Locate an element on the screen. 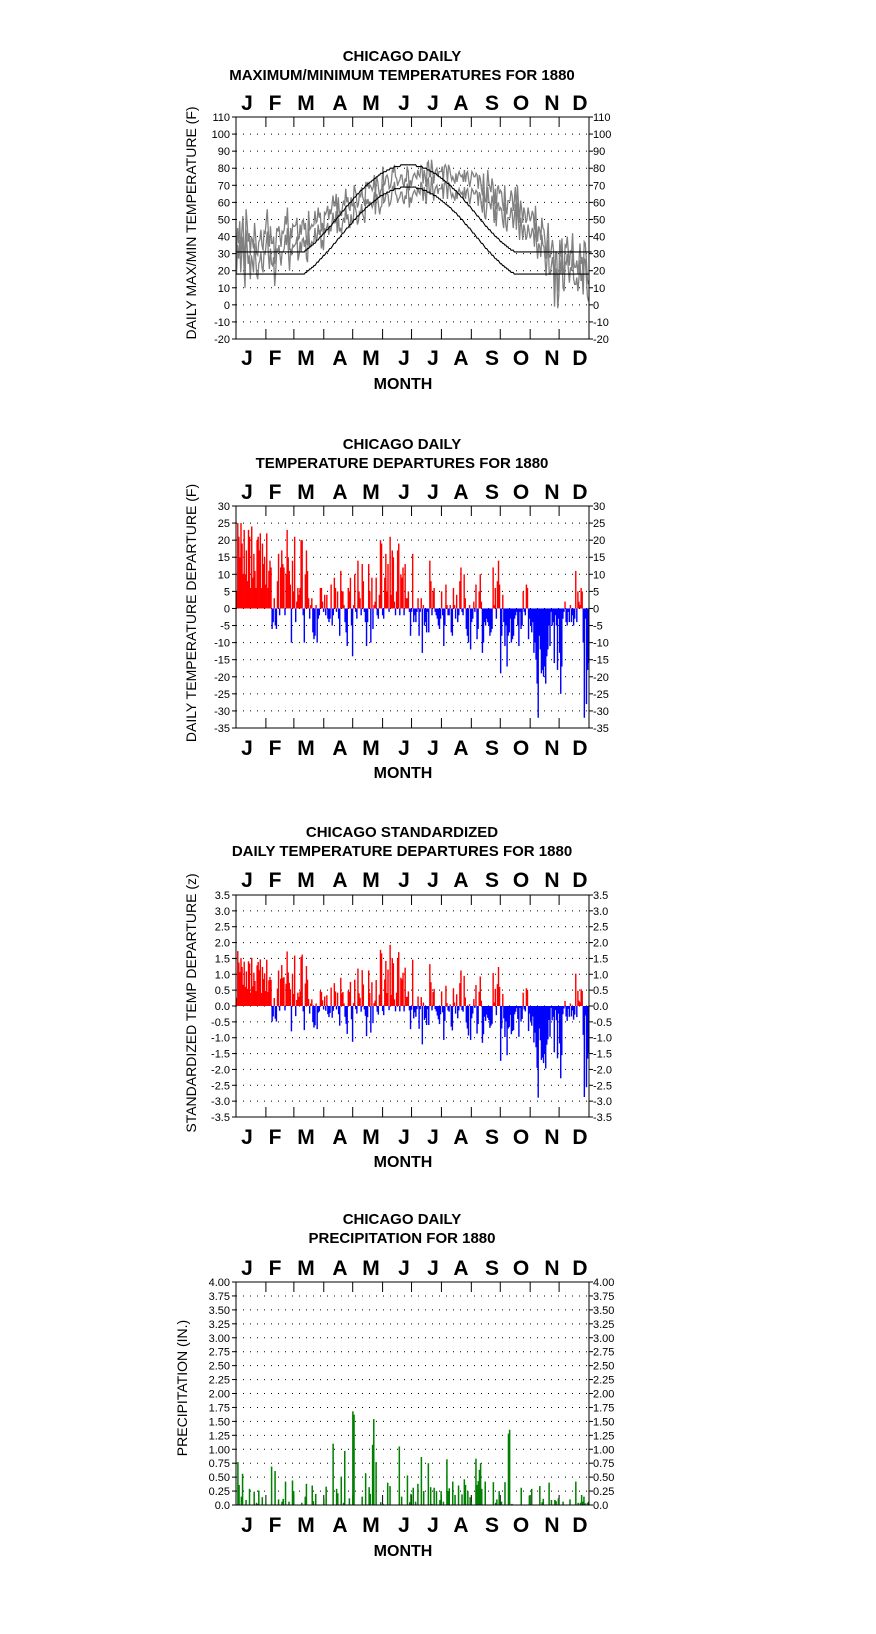 Image resolution: width=876 pixels, height=1634 pixels. y-tick-label: -25 is located at coordinates (222, 695).